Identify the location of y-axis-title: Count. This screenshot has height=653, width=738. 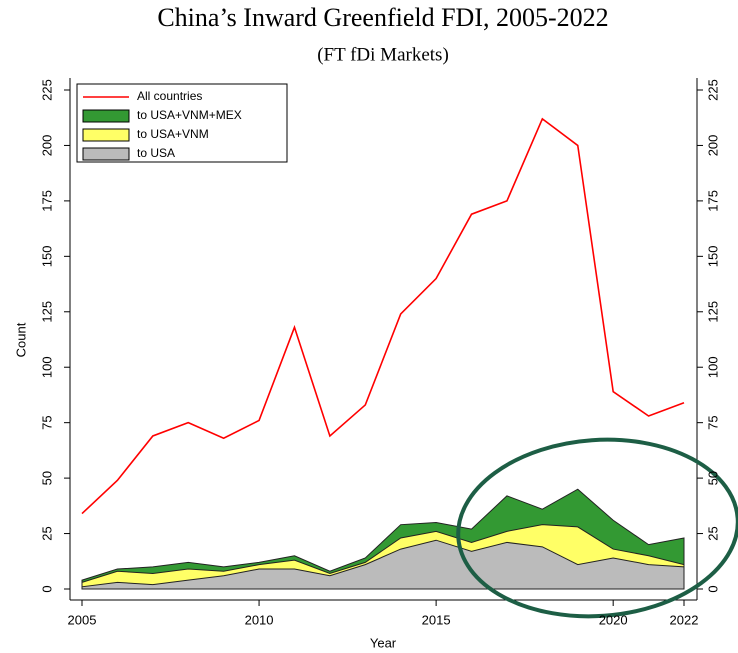
(20, 339).